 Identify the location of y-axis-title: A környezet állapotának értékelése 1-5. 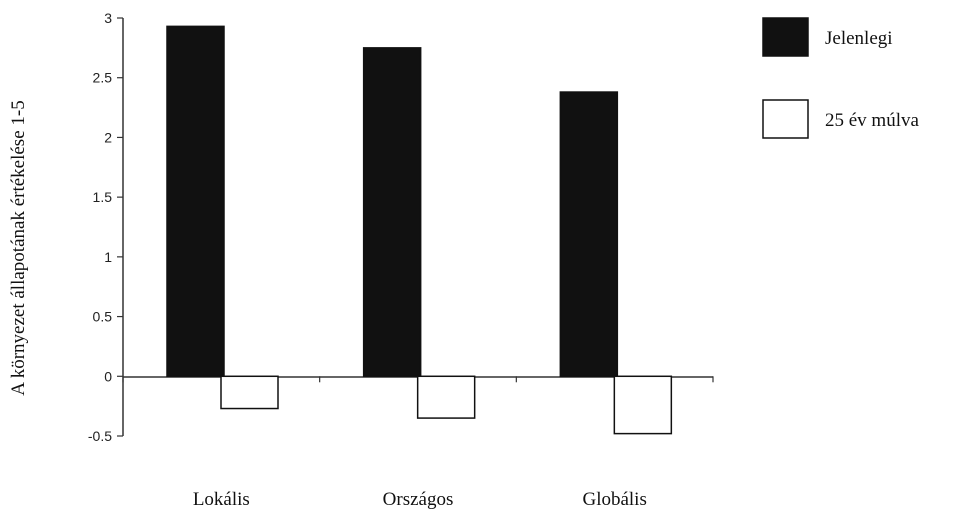
(18, 247).